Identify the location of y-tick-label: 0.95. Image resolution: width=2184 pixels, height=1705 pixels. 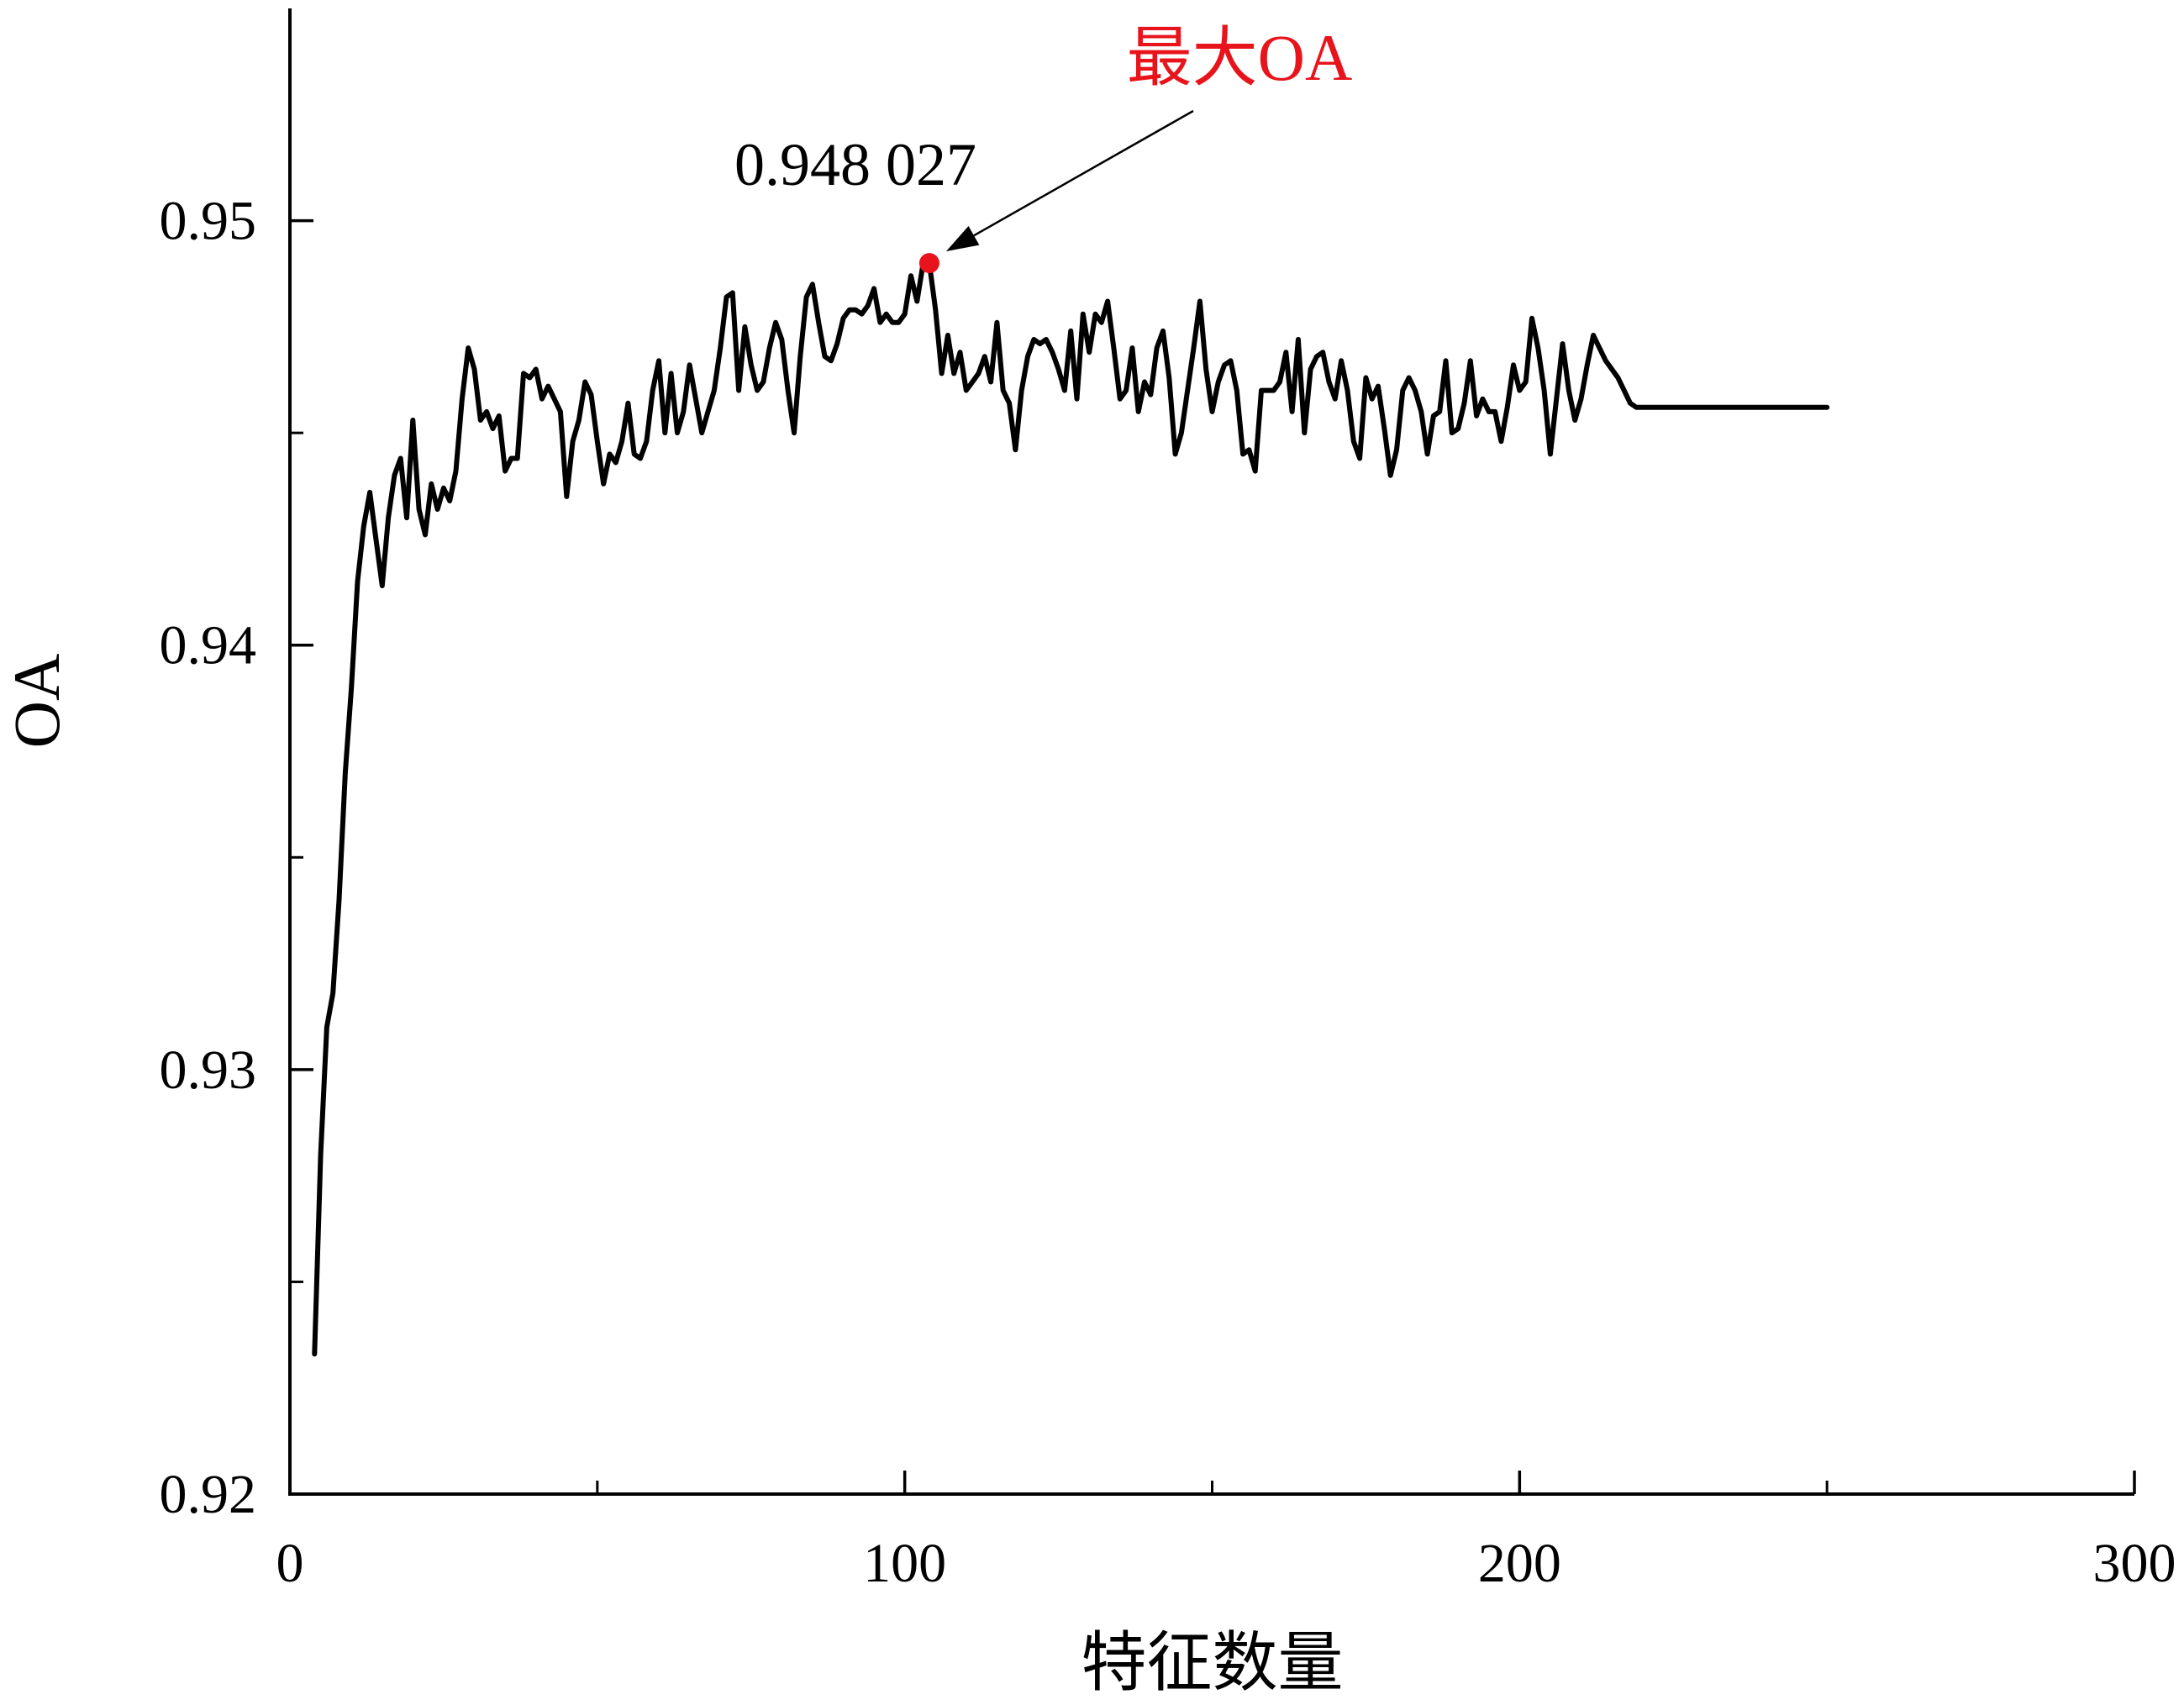
(208, 221).